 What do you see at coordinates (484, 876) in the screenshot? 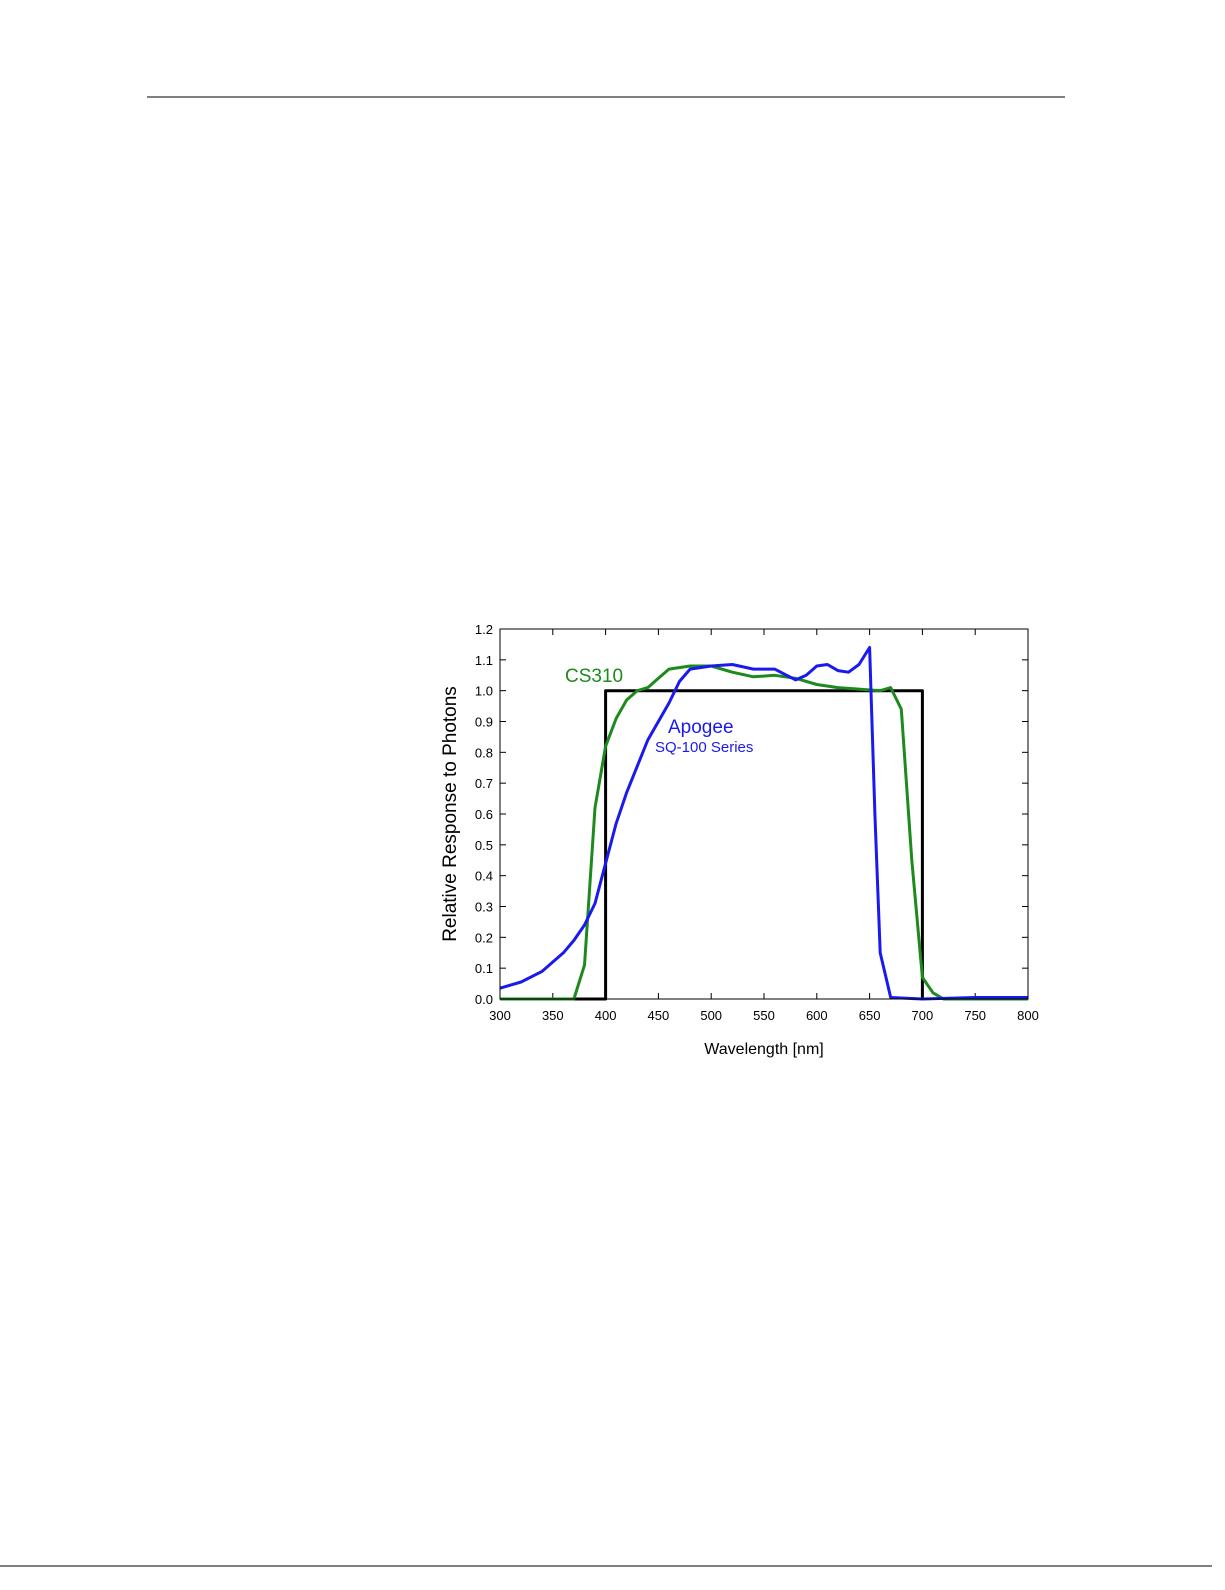
I see `y-tick-label: 0.4` at bounding box center [484, 876].